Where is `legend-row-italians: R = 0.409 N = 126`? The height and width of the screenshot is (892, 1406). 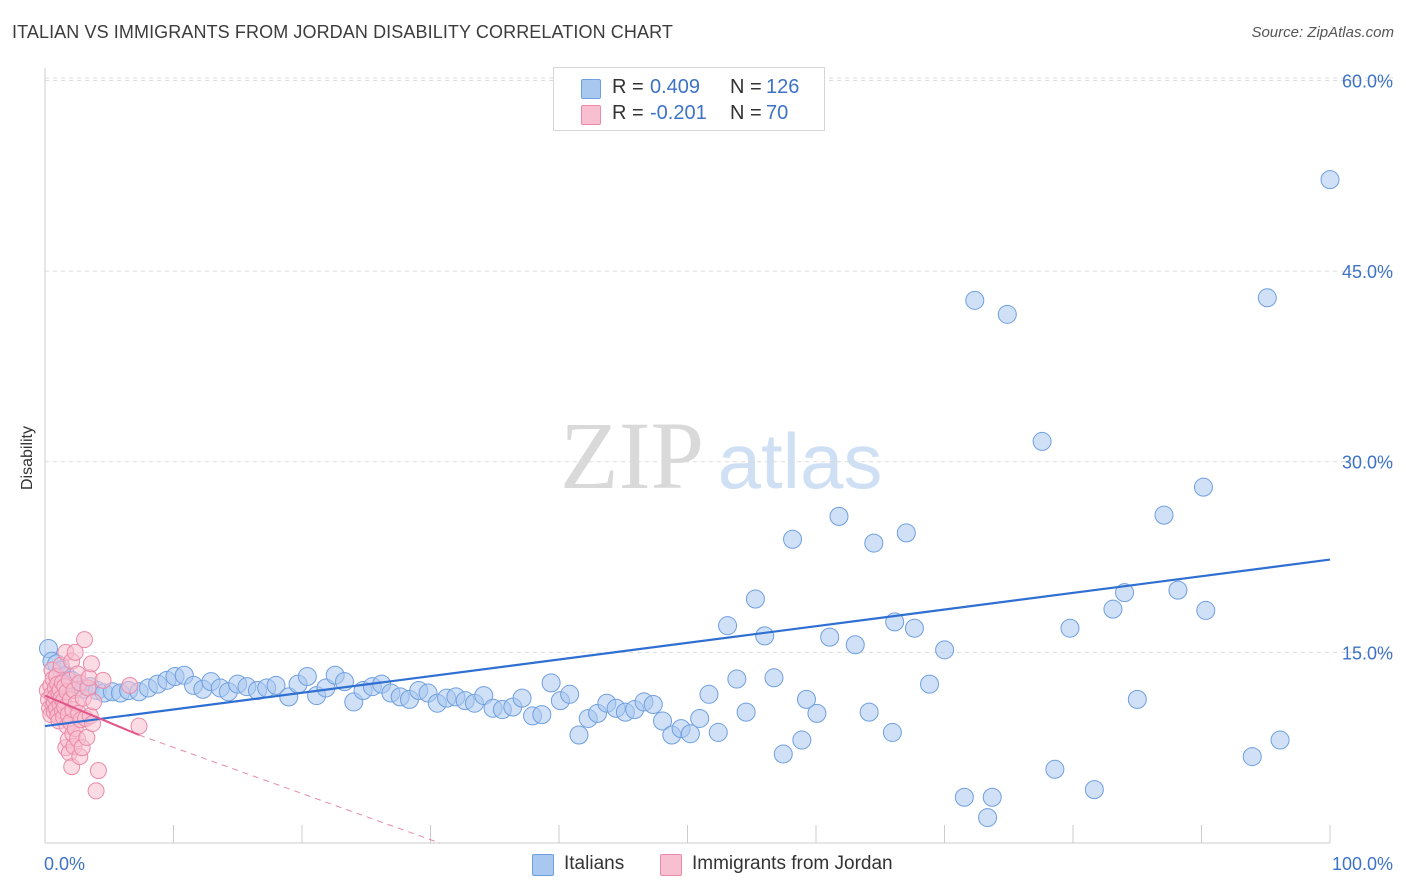
legend-row-italians: R = 0.409 N = 126 is located at coordinates (689, 88).